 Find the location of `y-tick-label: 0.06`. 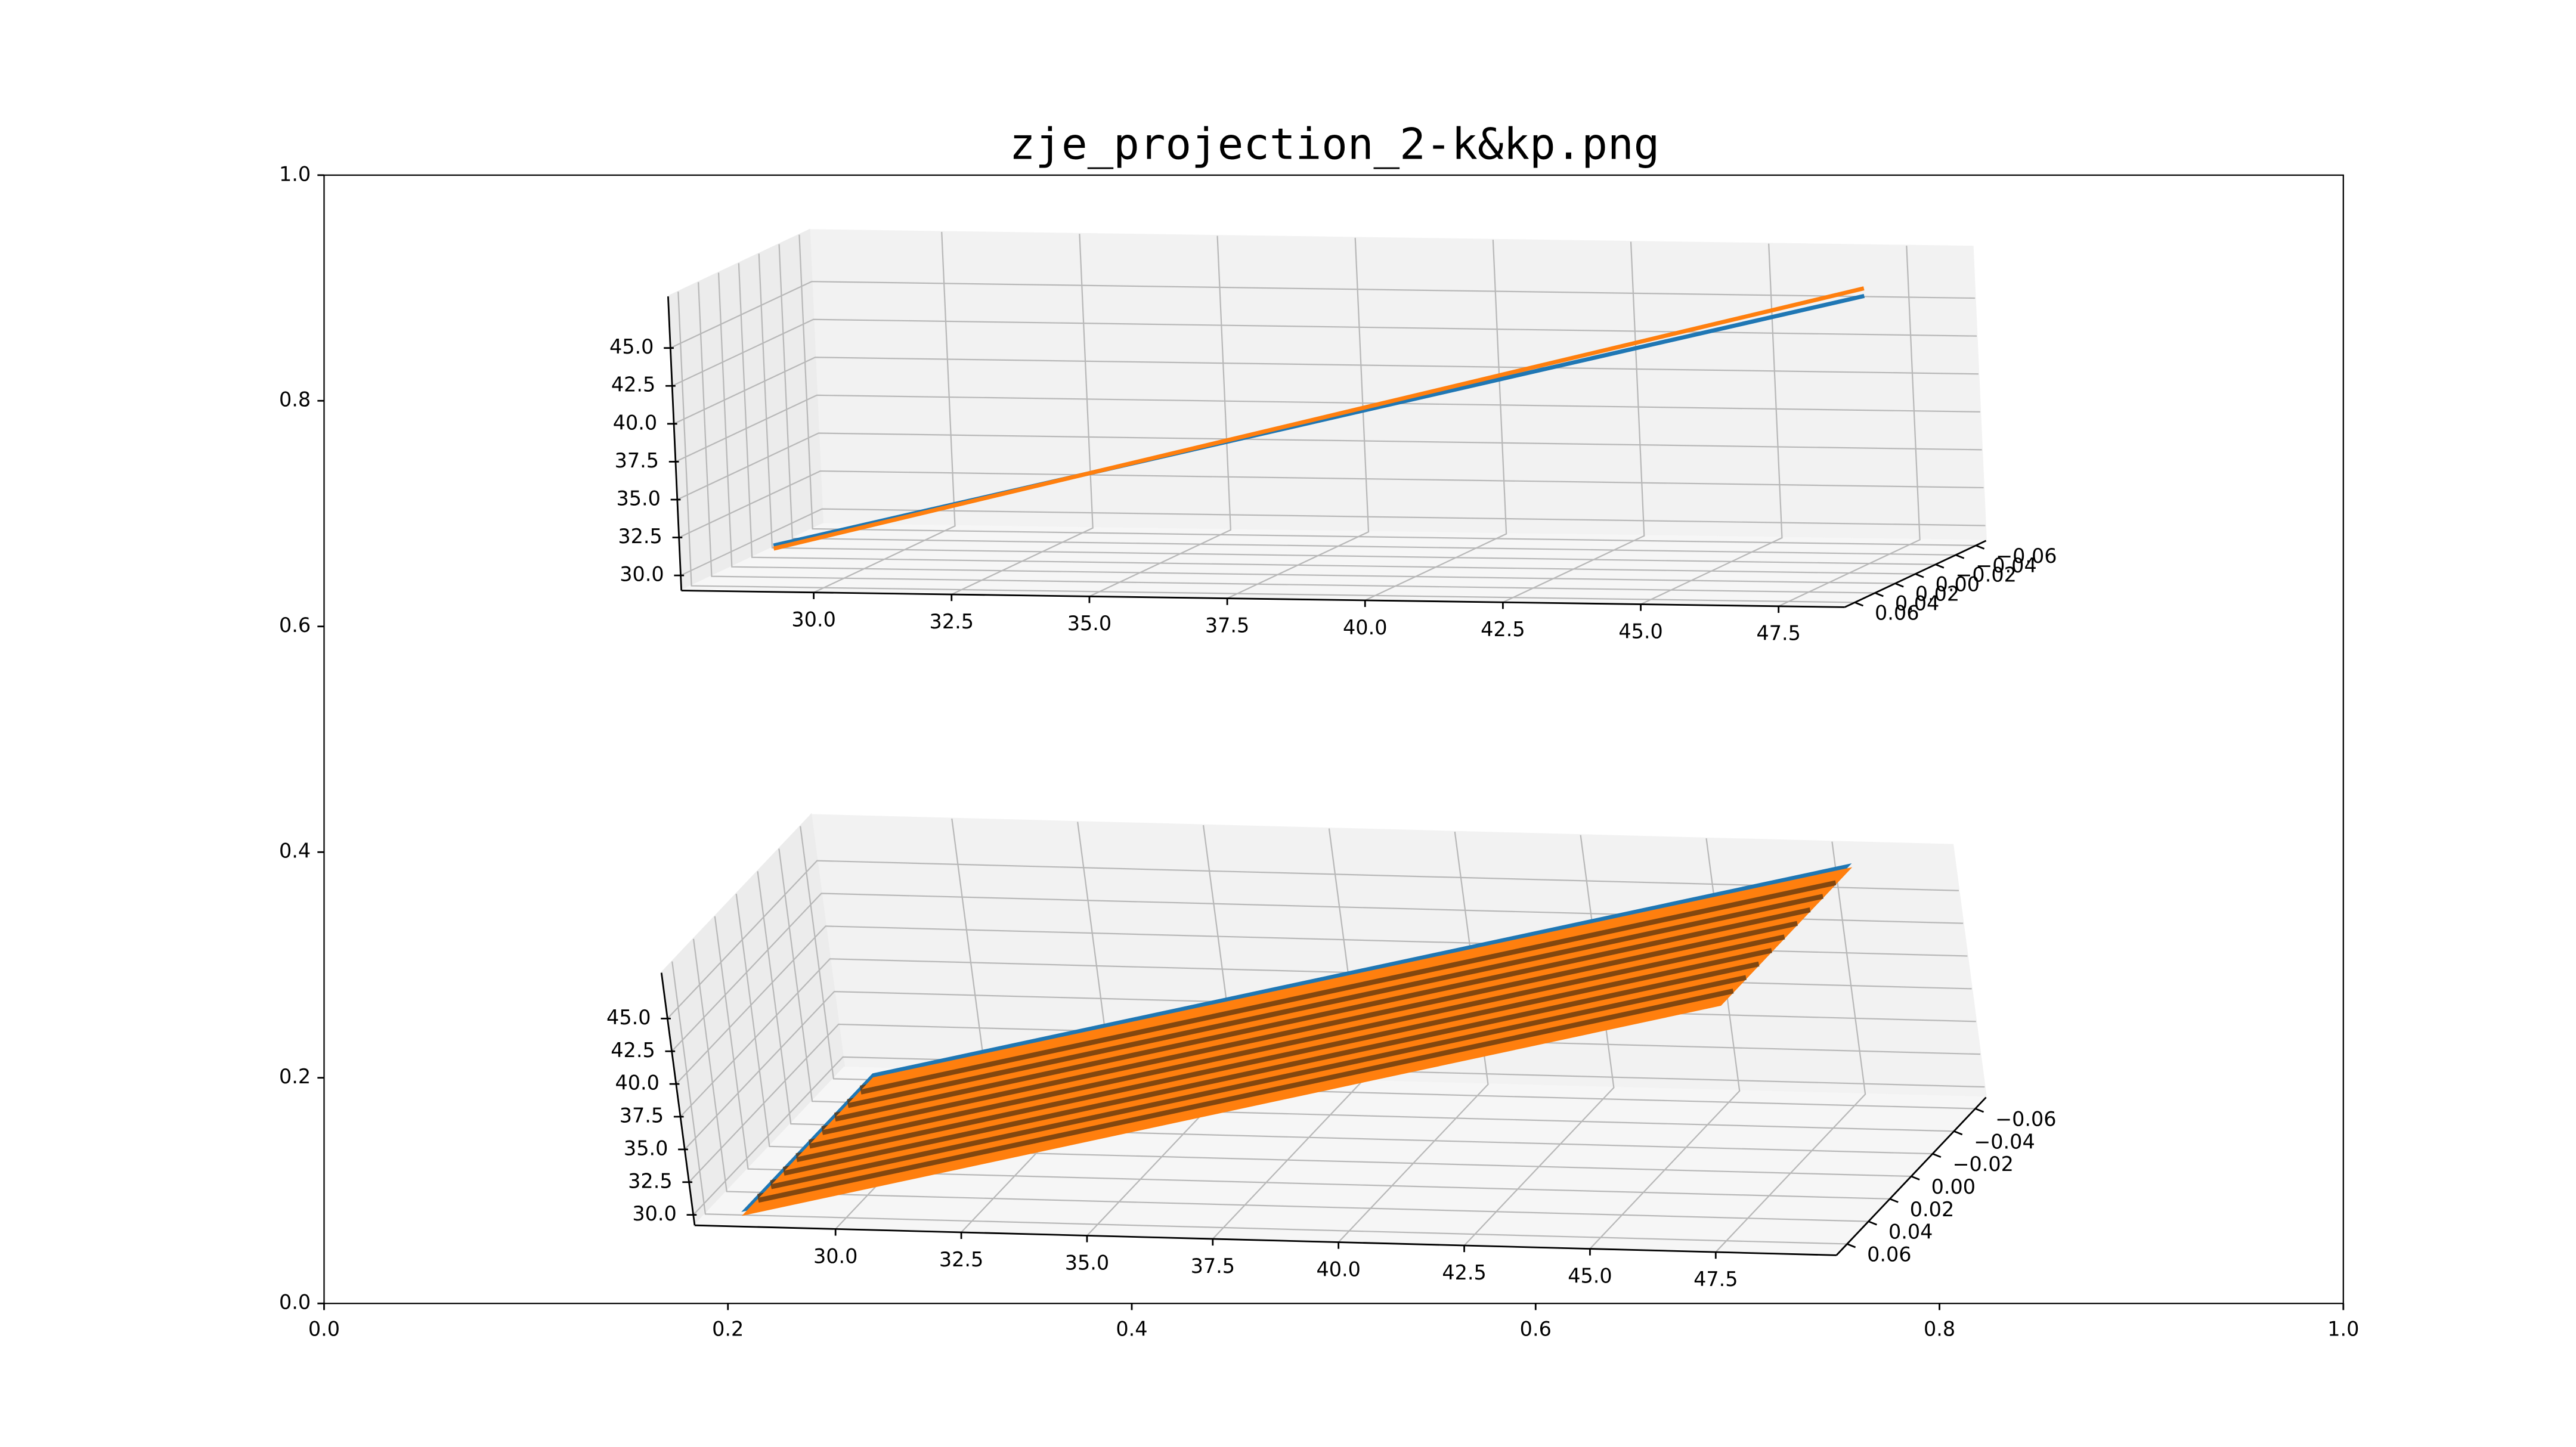

y-tick-label: 0.06 is located at coordinates (1889, 1254).